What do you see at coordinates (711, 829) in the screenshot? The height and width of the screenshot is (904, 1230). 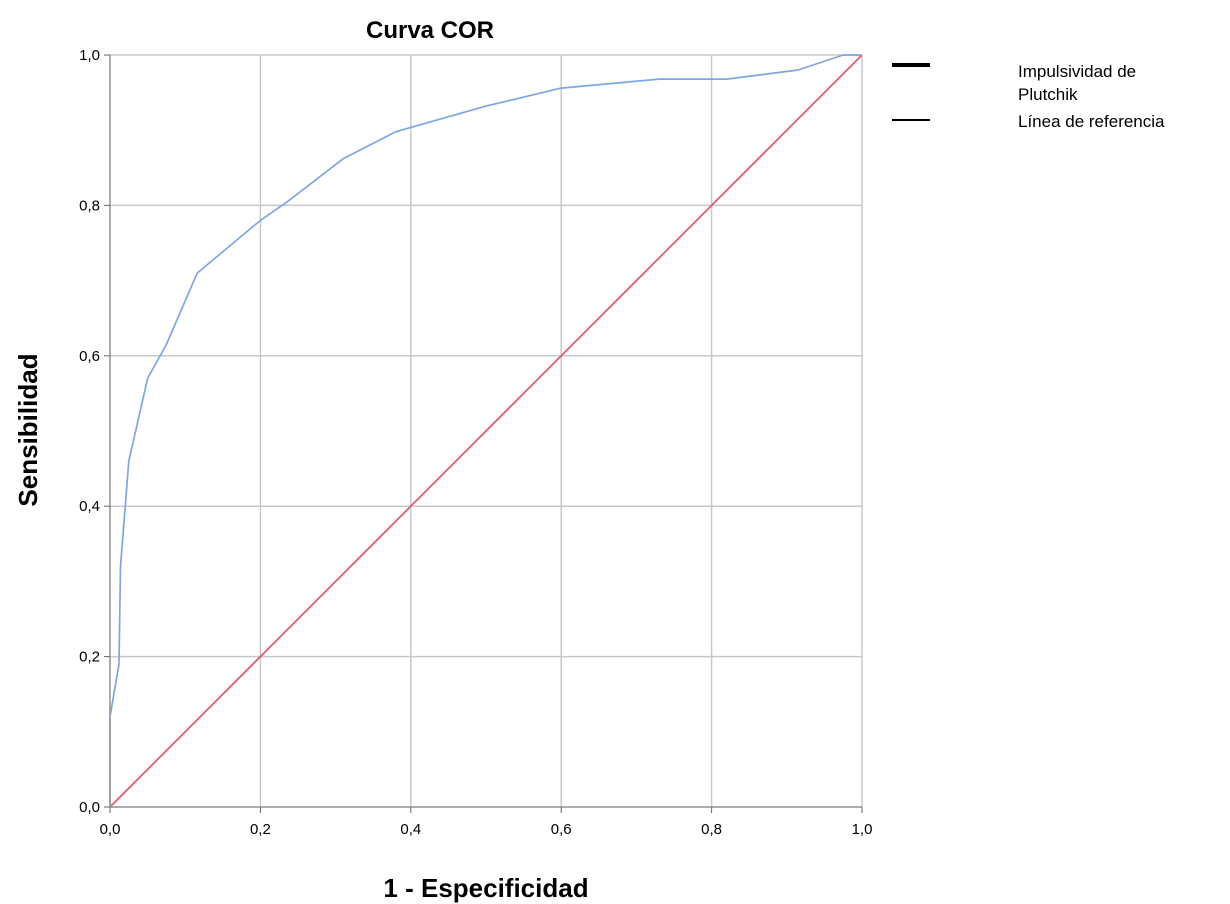 I see `x-tick-label-4: 0,8` at bounding box center [711, 829].